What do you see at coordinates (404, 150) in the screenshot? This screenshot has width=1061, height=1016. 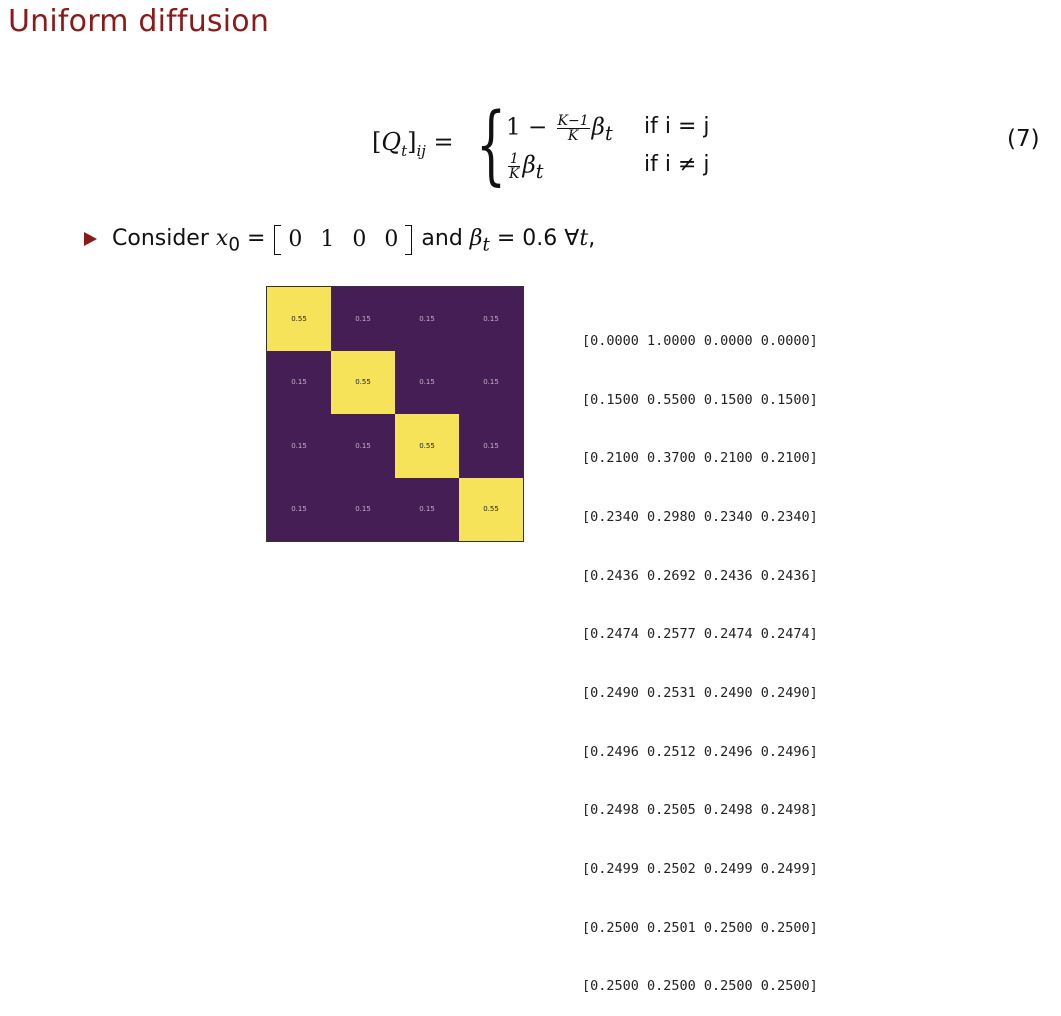 I see `lhs-t: t` at bounding box center [404, 150].